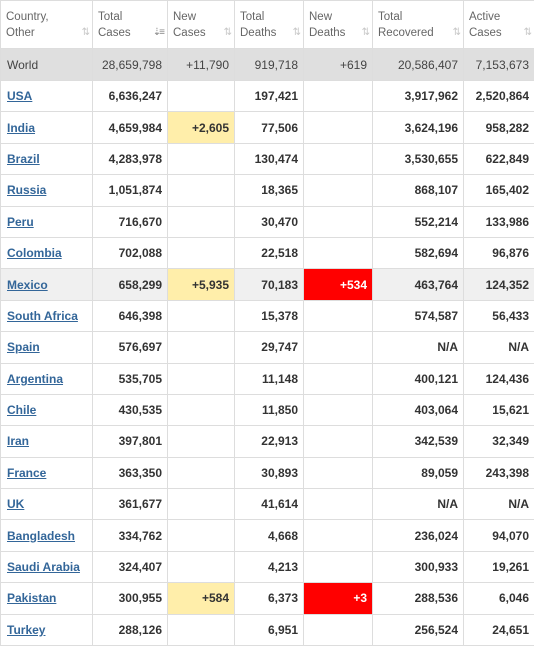 This screenshot has width=534, height=649. What do you see at coordinates (42, 315) in the screenshot?
I see `country-link: South Africa` at bounding box center [42, 315].